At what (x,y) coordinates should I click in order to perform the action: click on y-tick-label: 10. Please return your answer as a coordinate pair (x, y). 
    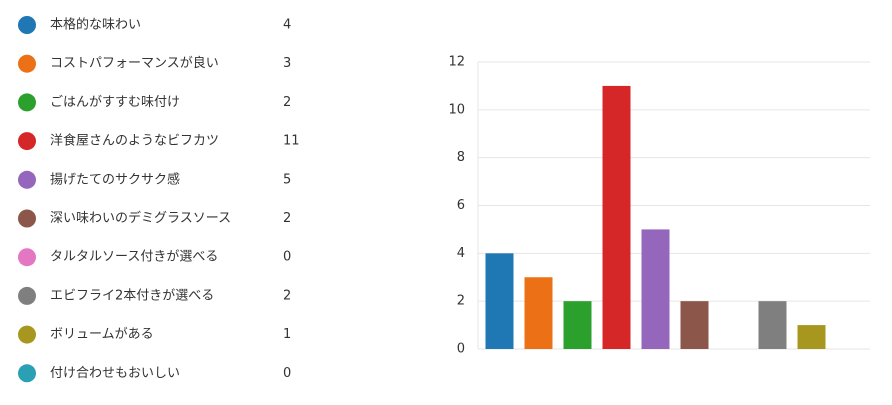
    Looking at the image, I should click on (456, 109).